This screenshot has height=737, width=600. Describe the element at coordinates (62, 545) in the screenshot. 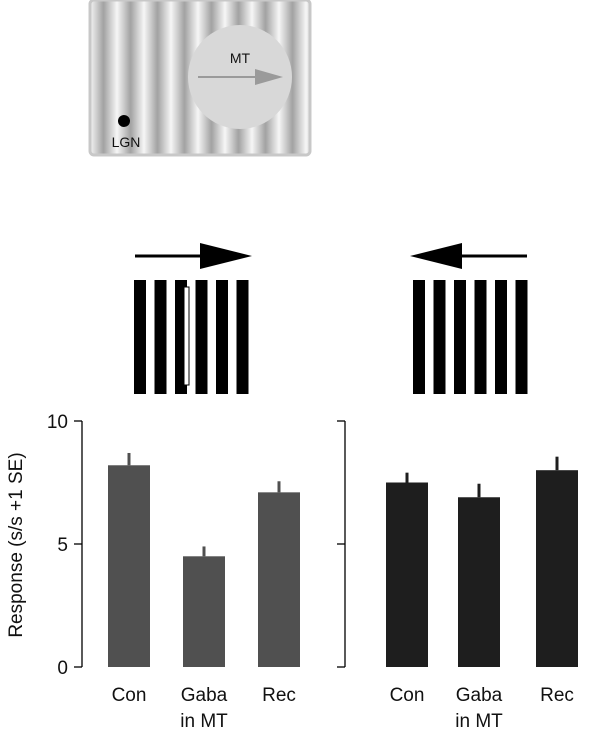

I see `y-tick-label: 5` at that location.